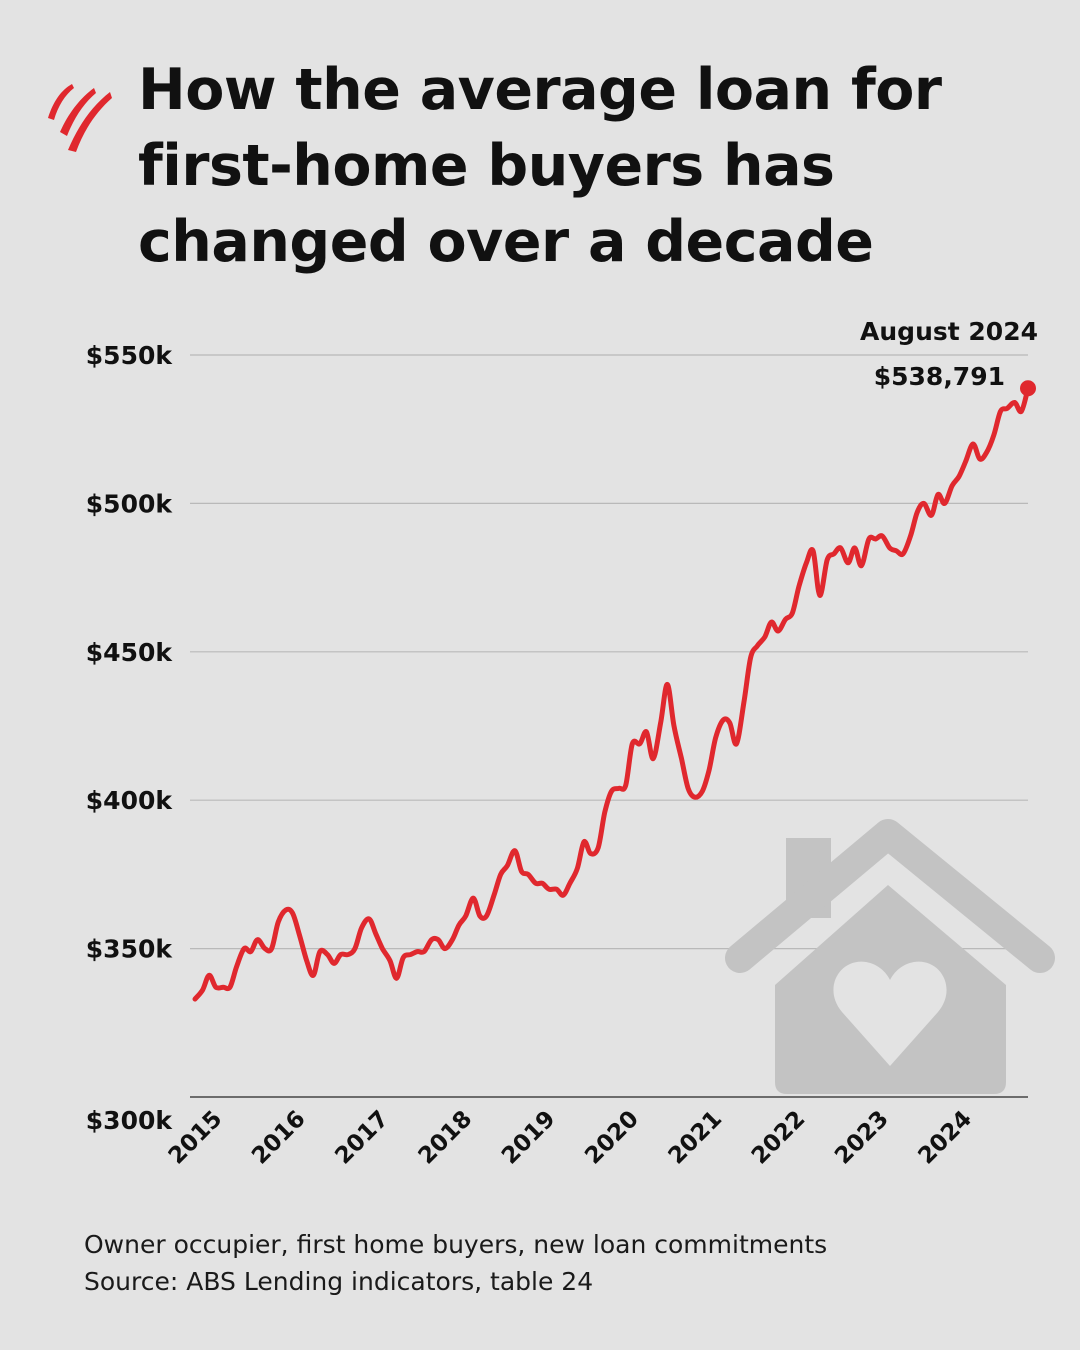  What do you see at coordinates (130, 503) in the screenshot?
I see `y-tick-label: $500k` at bounding box center [130, 503].